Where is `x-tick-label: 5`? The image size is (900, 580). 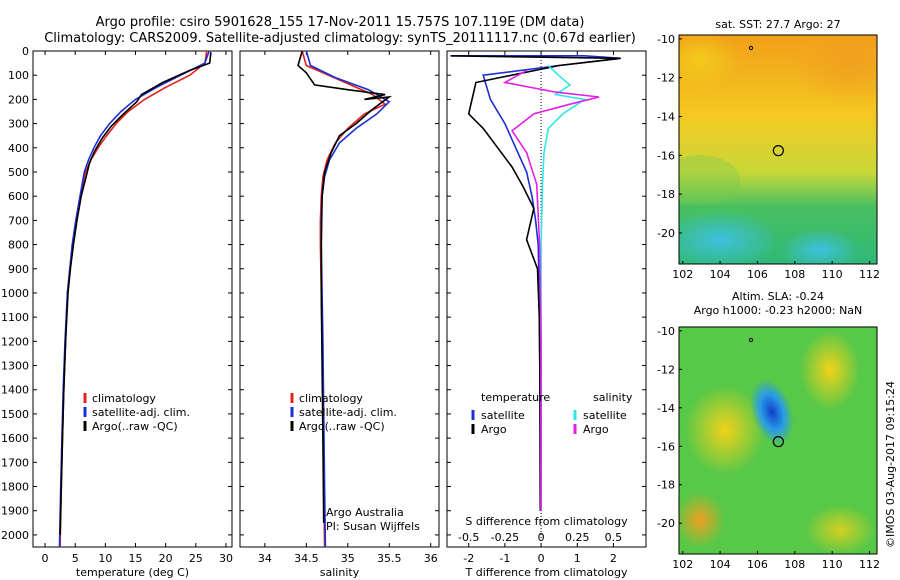
x-tick-label: 5 is located at coordinates (75, 558).